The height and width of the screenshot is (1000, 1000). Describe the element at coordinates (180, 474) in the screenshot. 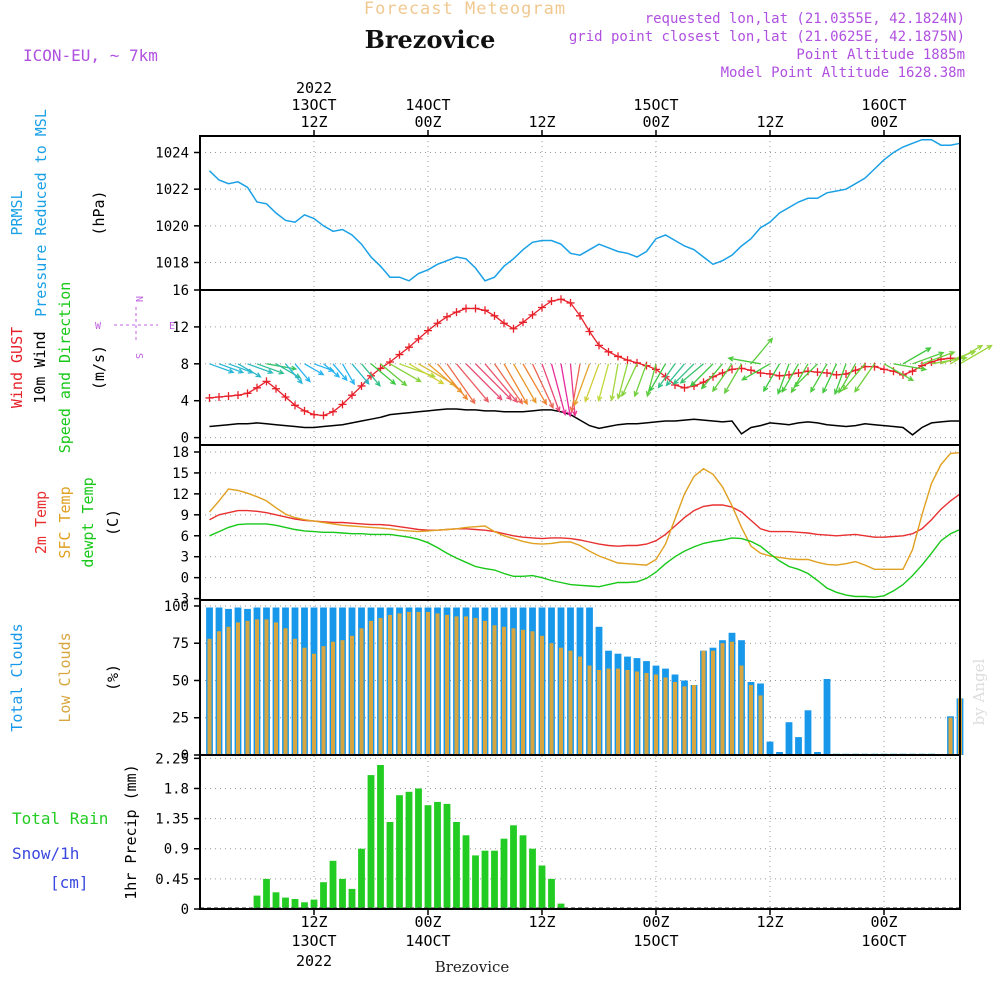

I see `y-tick-label: 15` at that location.